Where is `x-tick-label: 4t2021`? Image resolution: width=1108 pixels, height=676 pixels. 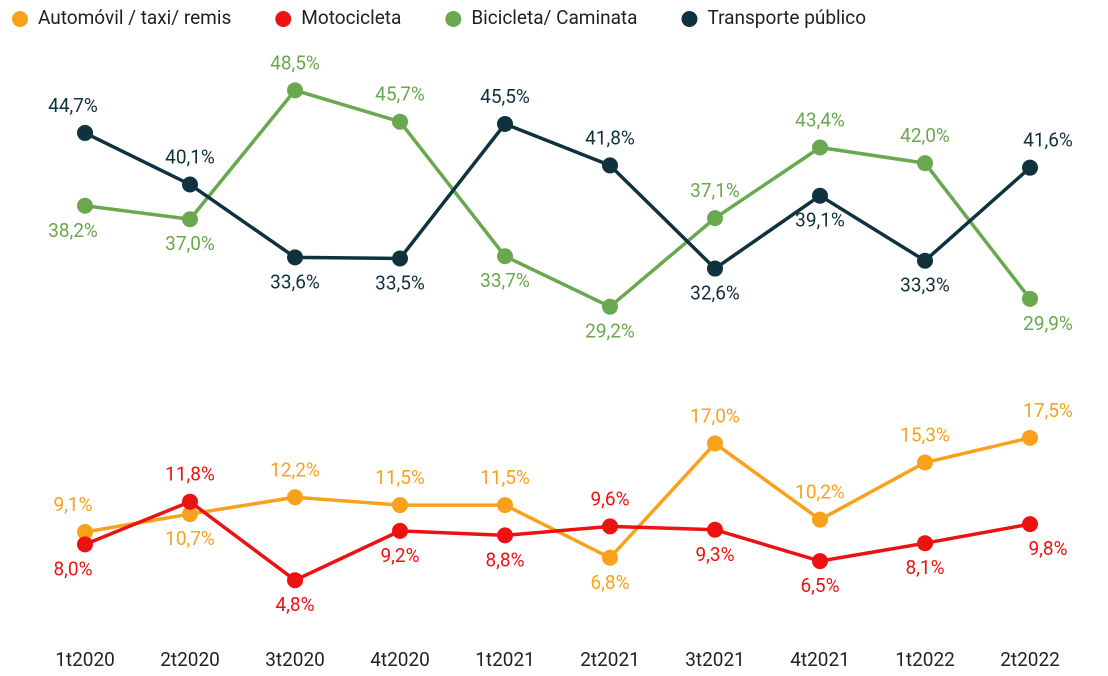
x-tick-label: 4t2021 is located at coordinates (820, 659).